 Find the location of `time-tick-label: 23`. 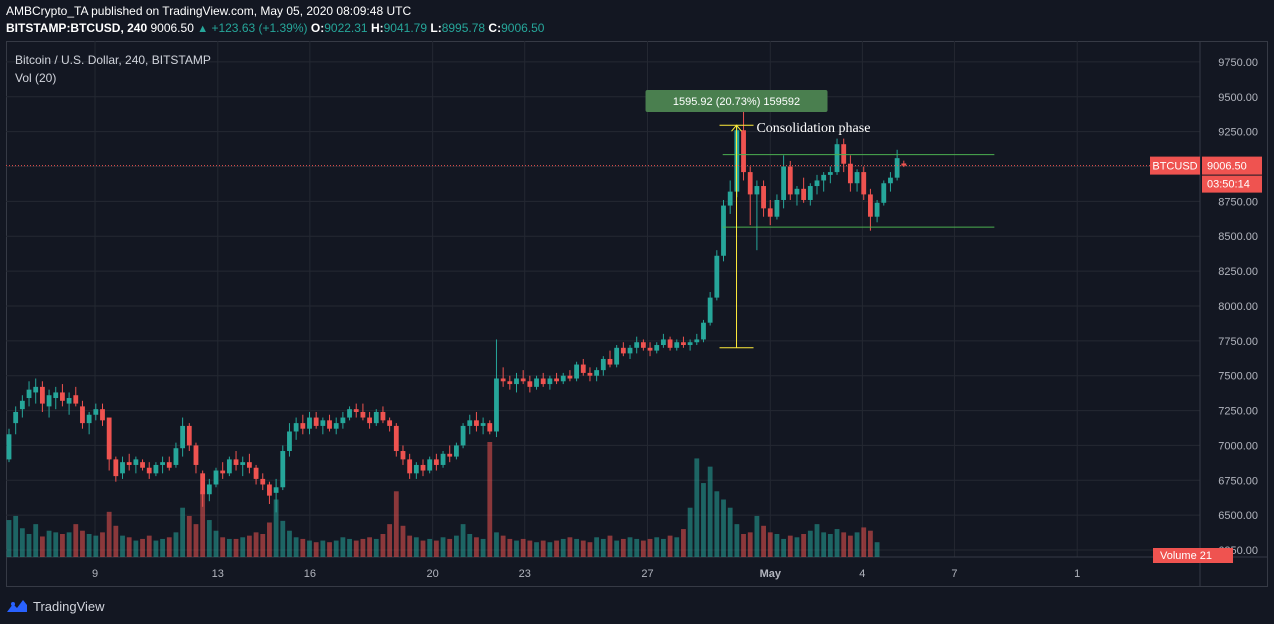

time-tick-label: 23 is located at coordinates (525, 574).